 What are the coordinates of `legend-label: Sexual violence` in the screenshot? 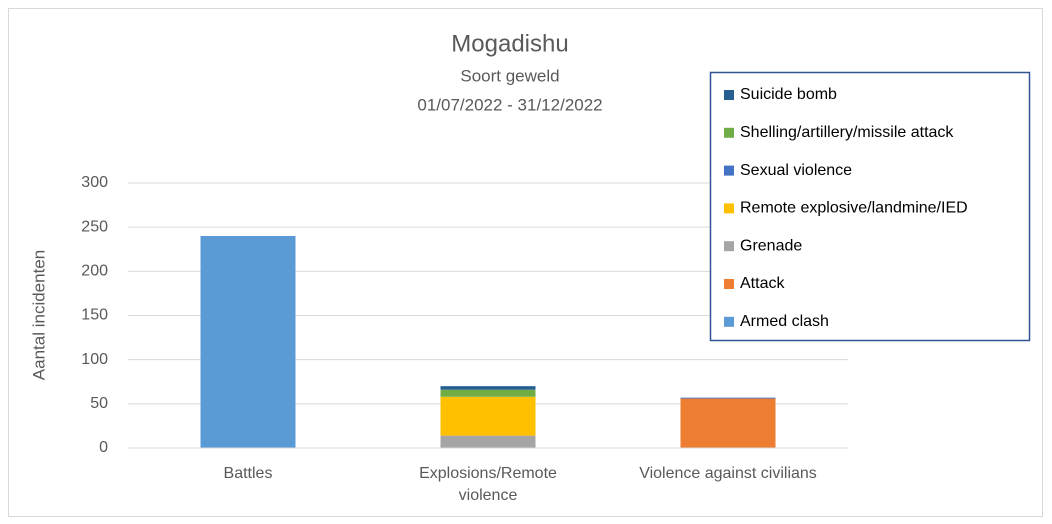 It's located at (796, 170).